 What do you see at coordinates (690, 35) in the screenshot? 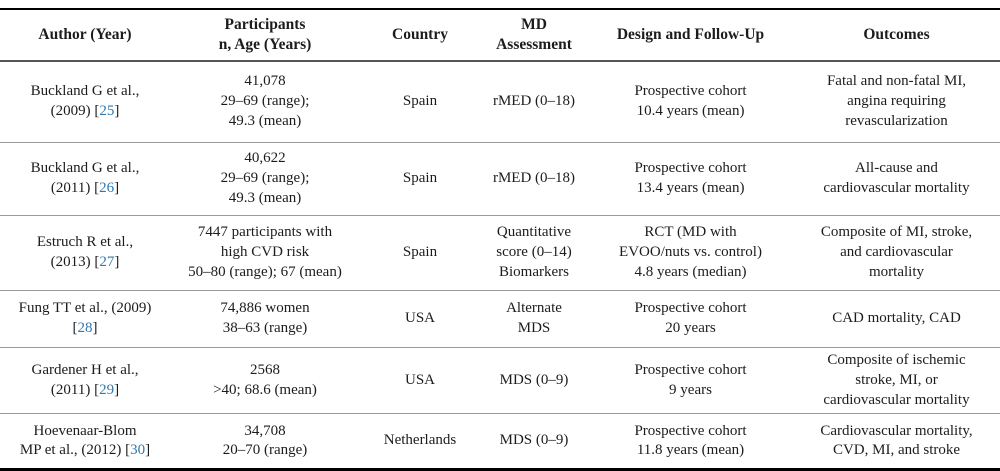
I see `column-header-design-followup: Design and Follow-Up` at bounding box center [690, 35].